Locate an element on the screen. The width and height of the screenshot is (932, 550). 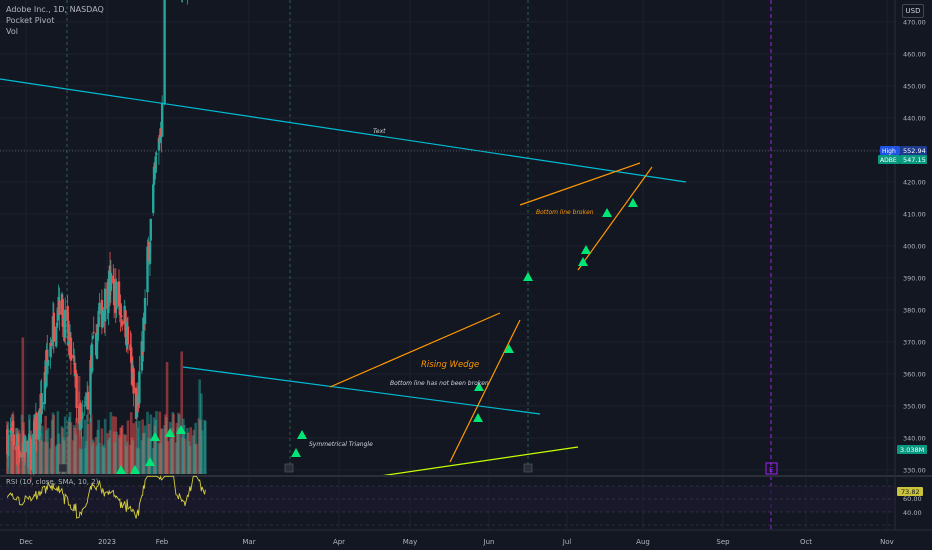
wedge2-upper-line is located at coordinates (580, 184).